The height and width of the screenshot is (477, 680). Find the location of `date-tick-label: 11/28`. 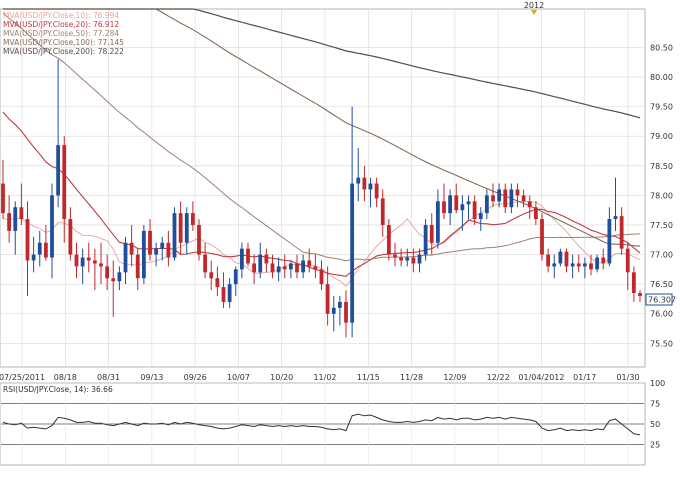

date-tick-label: 11/28 is located at coordinates (411, 377).